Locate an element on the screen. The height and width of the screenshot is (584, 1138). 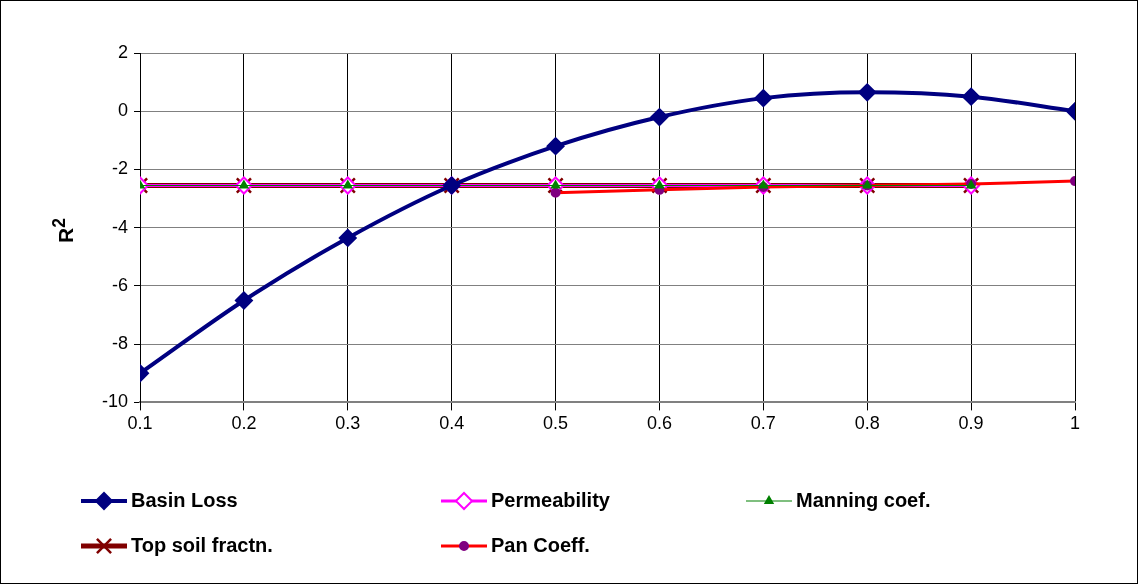
legend-label: Permeability is located at coordinates (551, 499).